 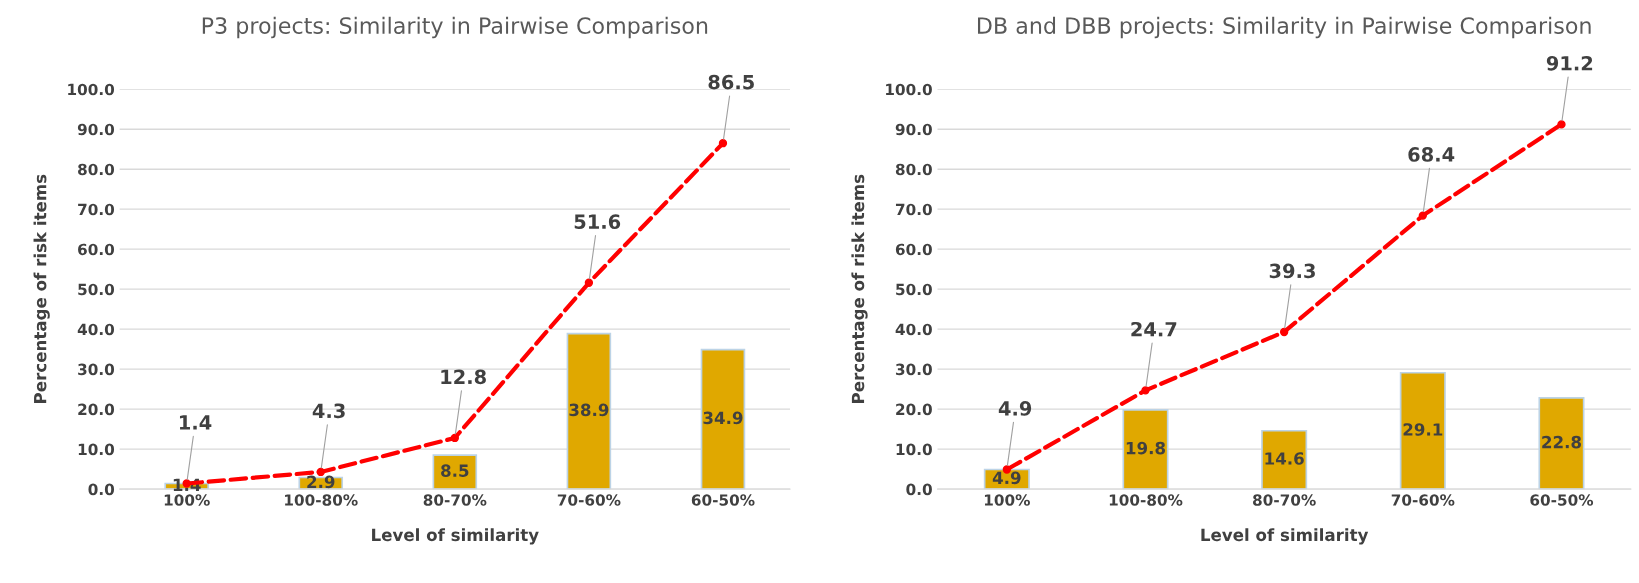 What do you see at coordinates (321, 482) in the screenshot?
I see `data-label: 2.9` at bounding box center [321, 482].